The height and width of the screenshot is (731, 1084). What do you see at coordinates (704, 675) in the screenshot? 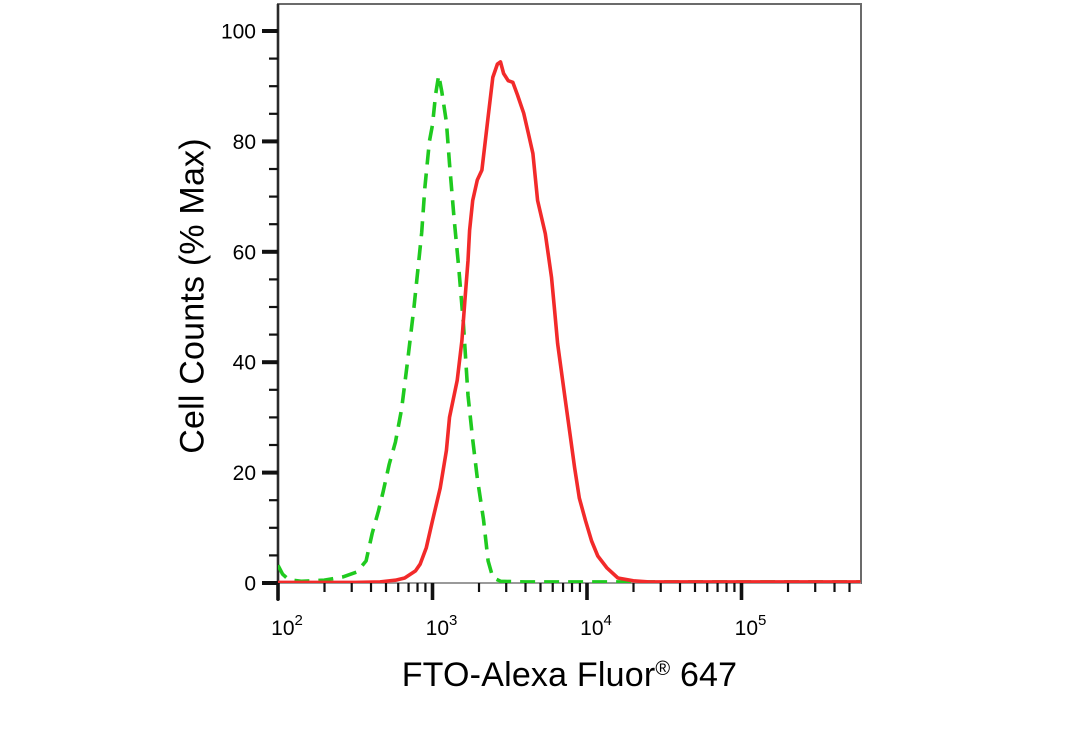
I see `x-axis-title-suffix: 647` at bounding box center [704, 675].